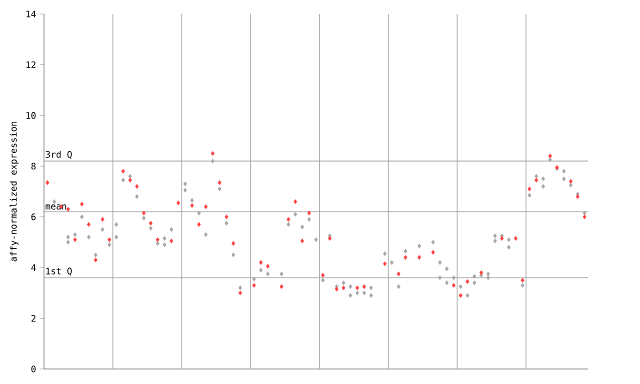  Describe the element at coordinates (33, 369) in the screenshot. I see `y-tick-label: 0` at that location.